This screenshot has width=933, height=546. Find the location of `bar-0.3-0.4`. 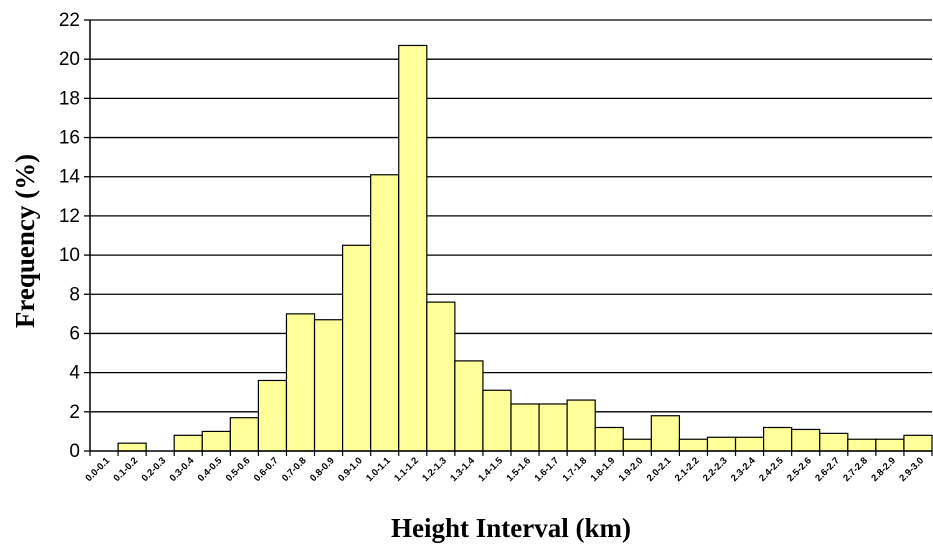

bar-0.3-0.4 is located at coordinates (188, 443).